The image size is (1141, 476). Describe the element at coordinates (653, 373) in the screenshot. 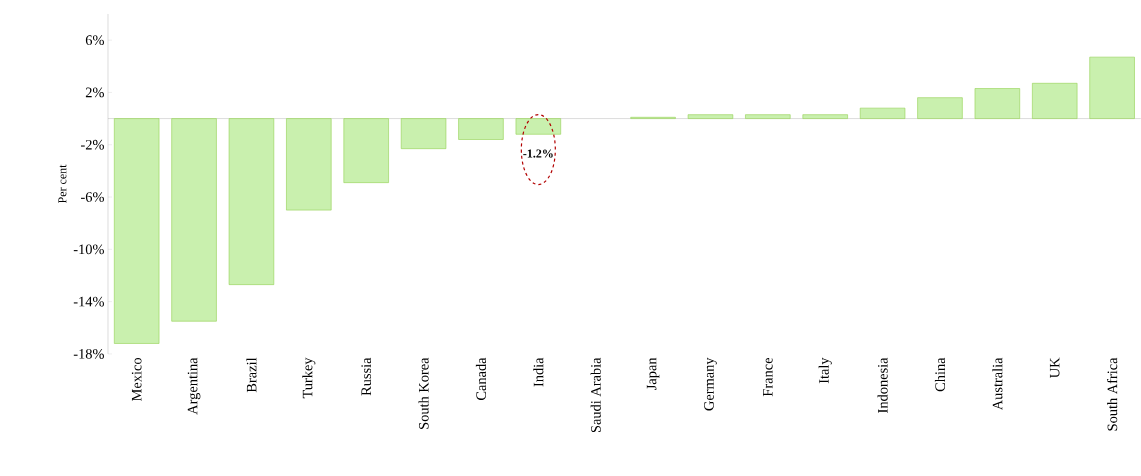

I see `x-tick-label: Japan` at that location.